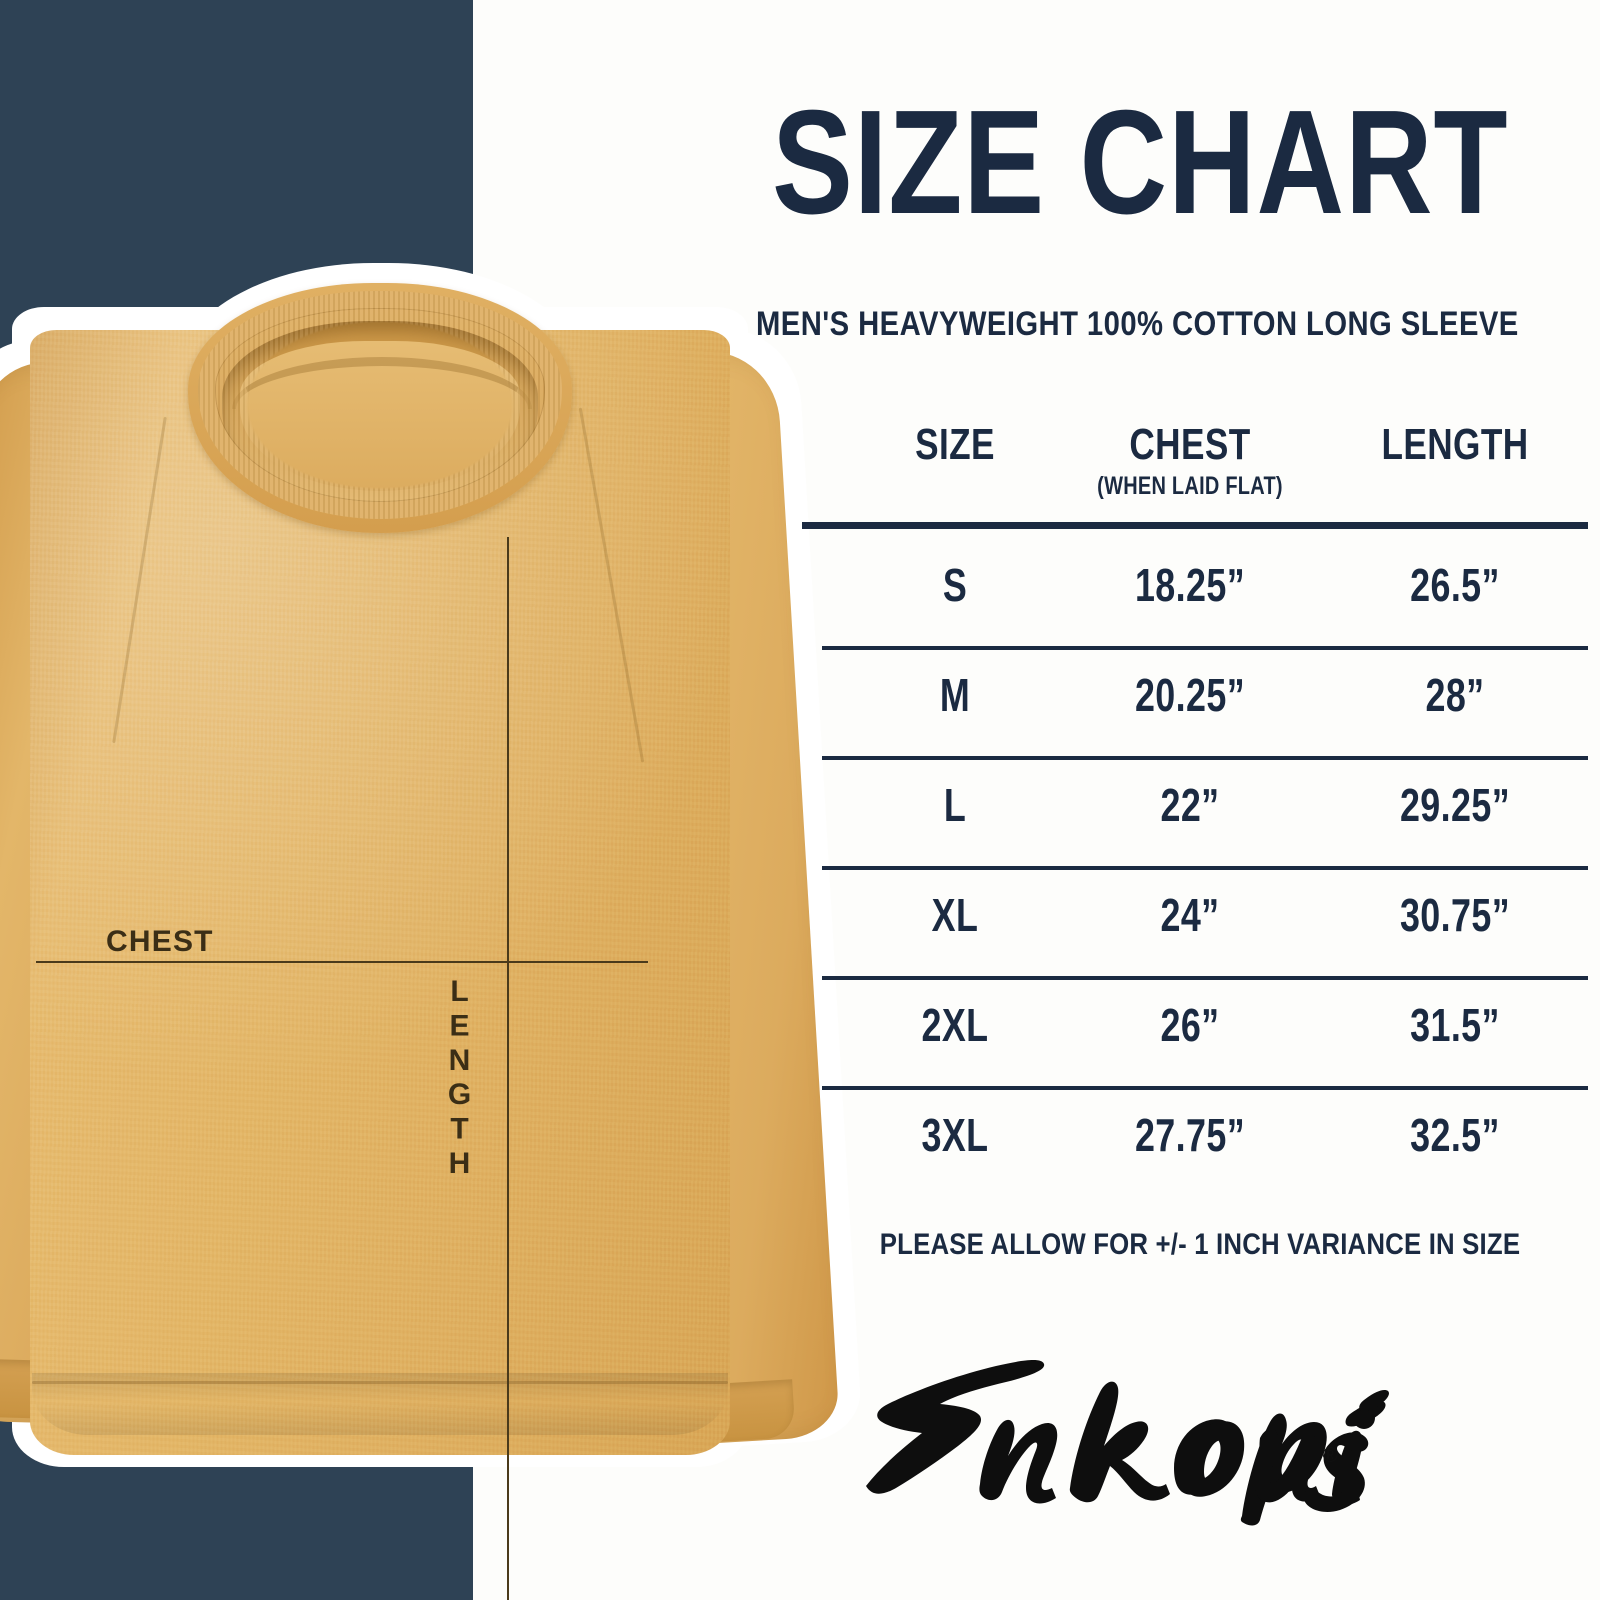 The image size is (1600, 1600). What do you see at coordinates (1455, 444) in the screenshot?
I see `column-header-length: LENGTH` at bounding box center [1455, 444].